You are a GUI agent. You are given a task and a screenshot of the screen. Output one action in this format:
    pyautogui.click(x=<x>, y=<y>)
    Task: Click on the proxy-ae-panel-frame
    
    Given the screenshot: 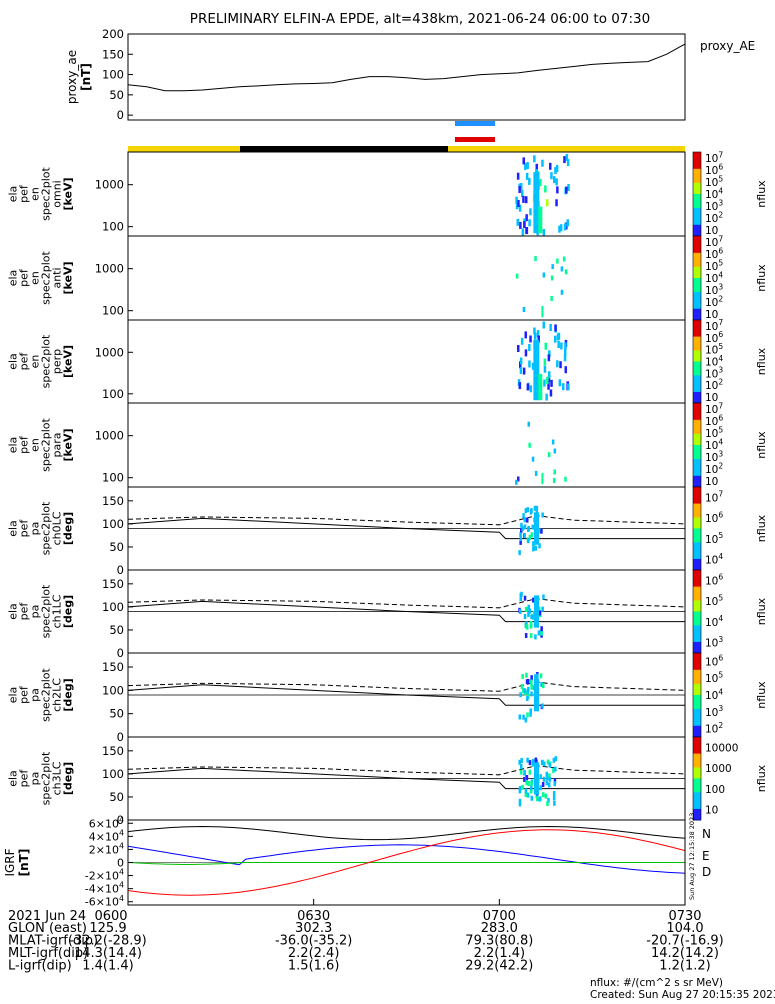 What is the action you would take?
    pyautogui.click(x=406, y=77)
    